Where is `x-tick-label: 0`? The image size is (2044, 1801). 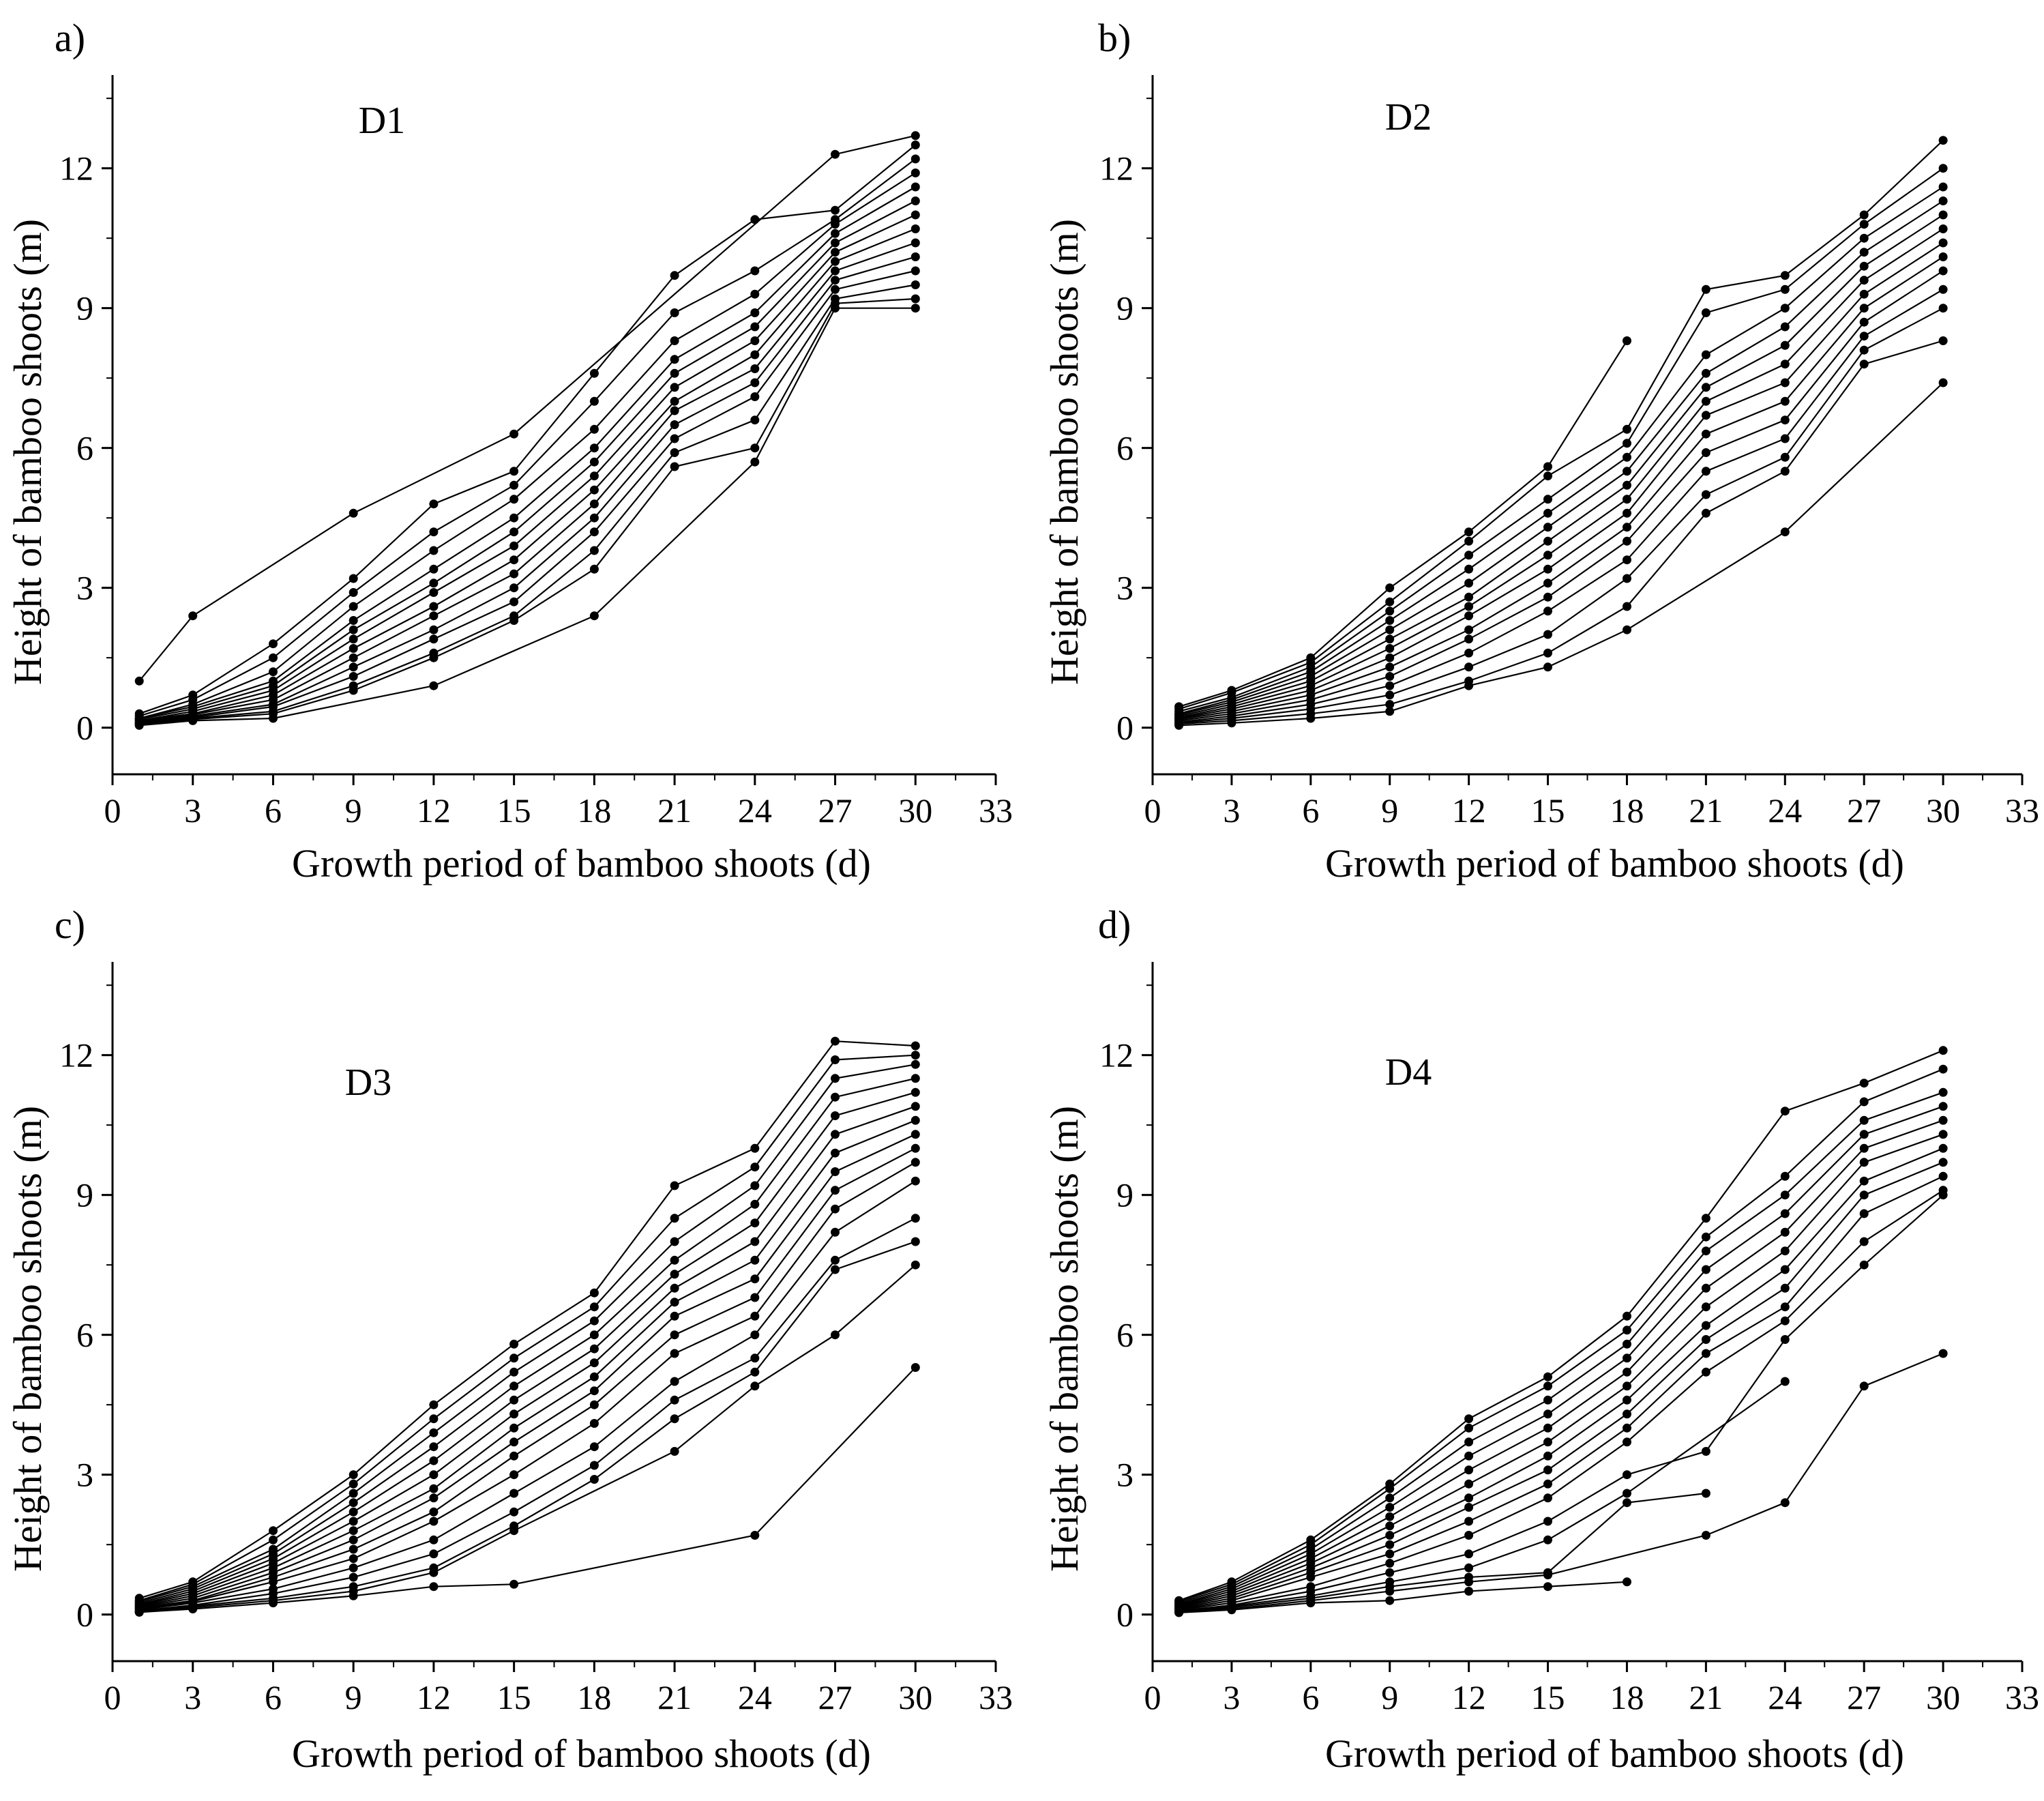
x-tick-label: 0 is located at coordinates (112, 811).